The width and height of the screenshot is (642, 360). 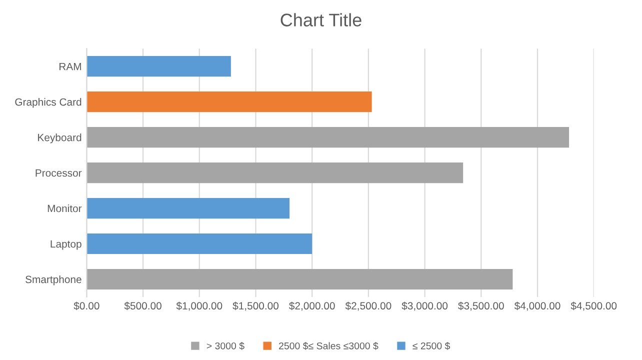 I want to click on legend-label: 2500 $≤ Sales ≤3000 $, so click(x=328, y=346).